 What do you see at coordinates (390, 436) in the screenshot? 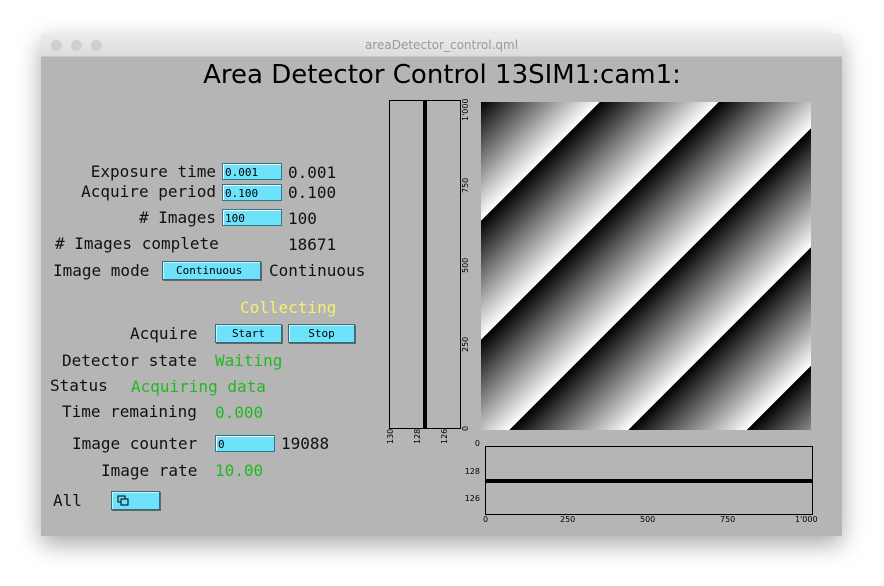
I see `tick-label: 130` at bounding box center [390, 436].